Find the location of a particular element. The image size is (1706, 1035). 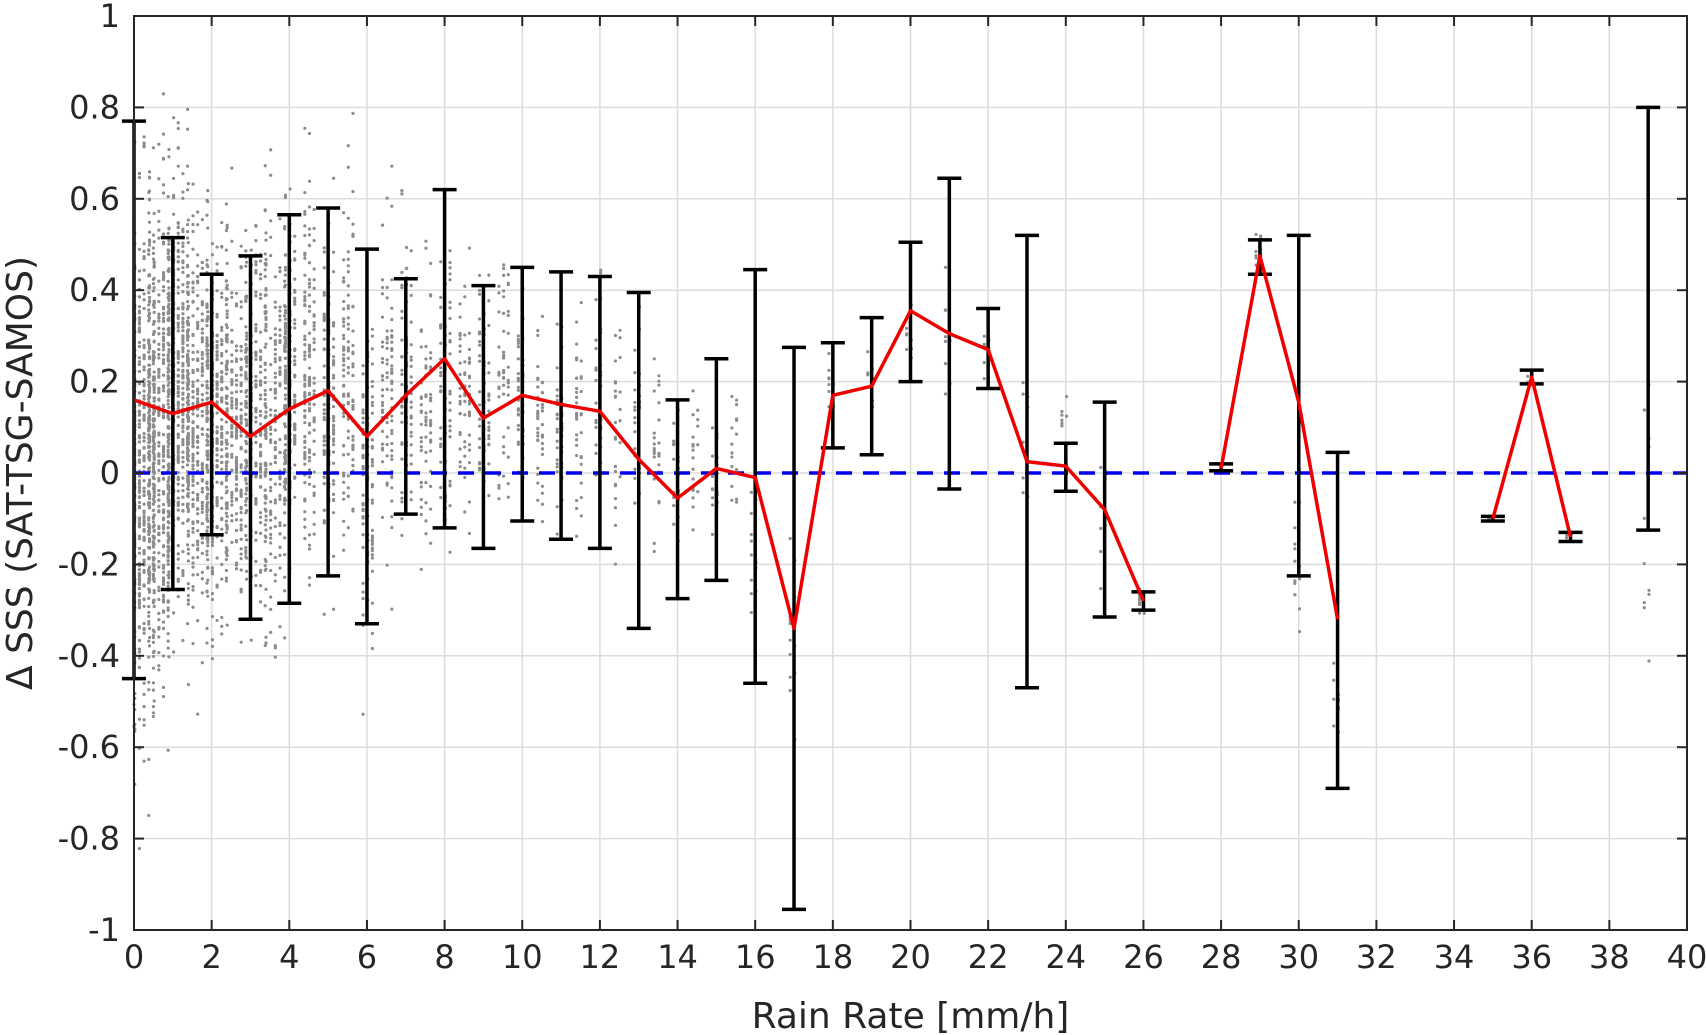

x-tick-label: 38 is located at coordinates (1609, 957).